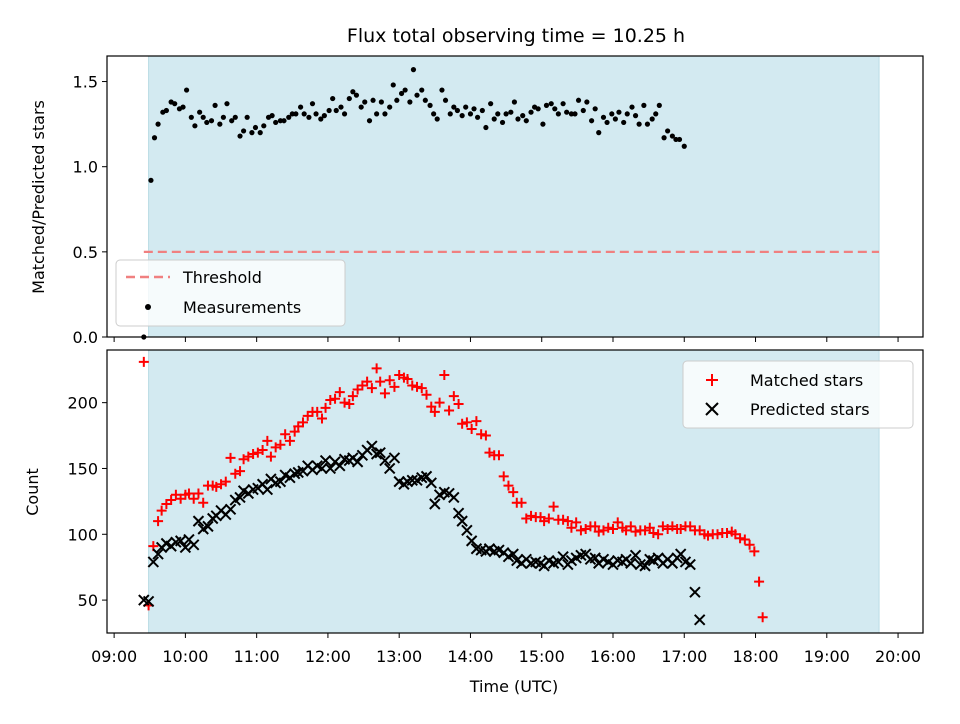 This screenshot has width=960, height=724. I want to click on y-tick-label: 150, so click(82, 468).